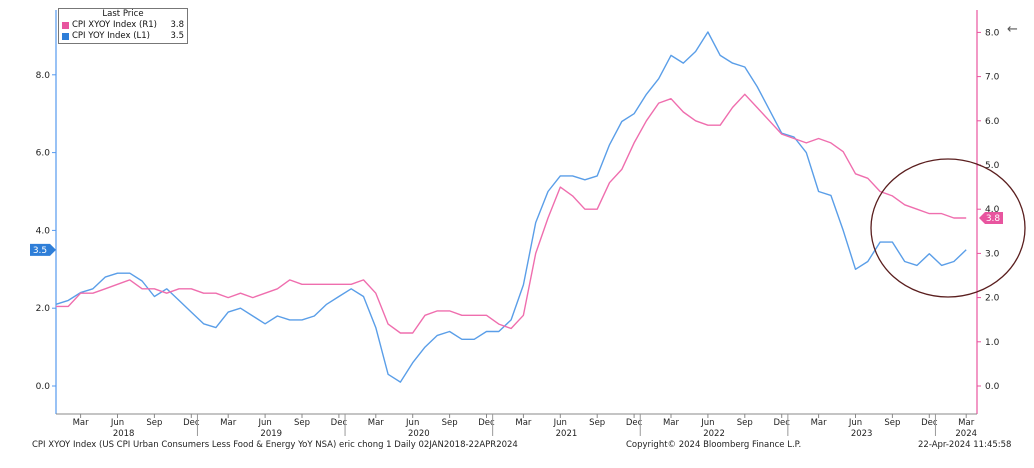  I want to click on right-tick-label: 2.0, so click(992, 299).